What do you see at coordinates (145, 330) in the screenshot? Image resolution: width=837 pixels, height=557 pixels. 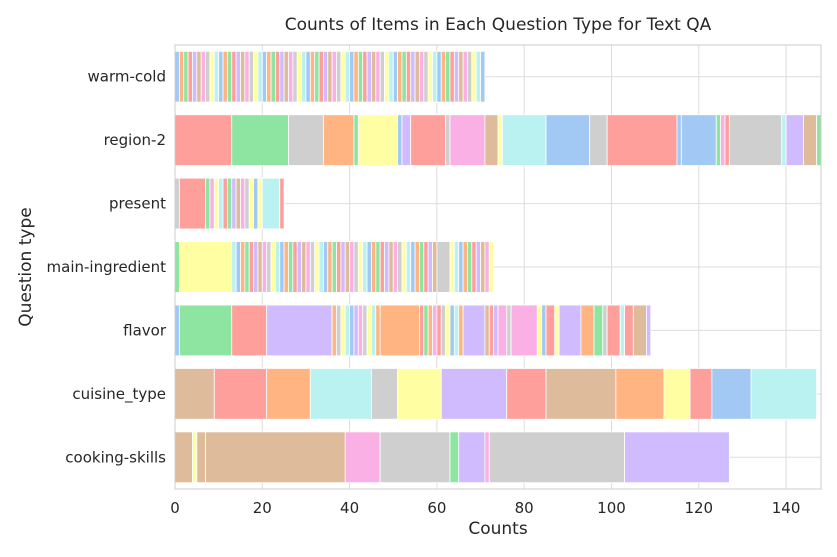 I see `y-tick-label: flavor` at bounding box center [145, 330].